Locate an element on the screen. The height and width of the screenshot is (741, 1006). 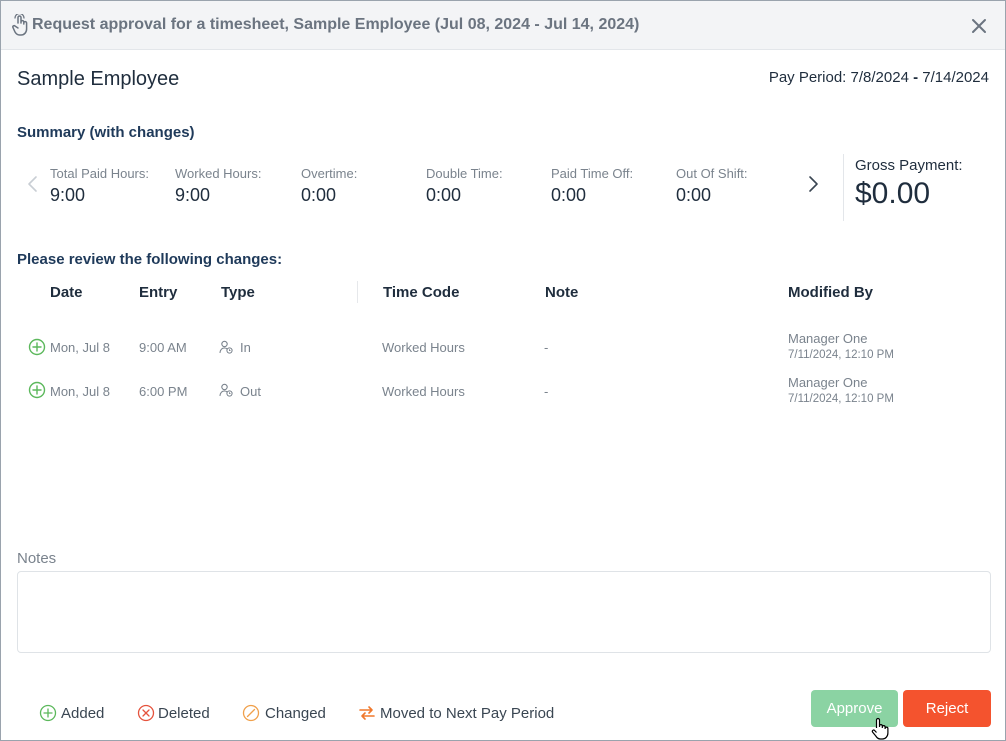
pay-period-start: 7/8/2024 is located at coordinates (879, 77).